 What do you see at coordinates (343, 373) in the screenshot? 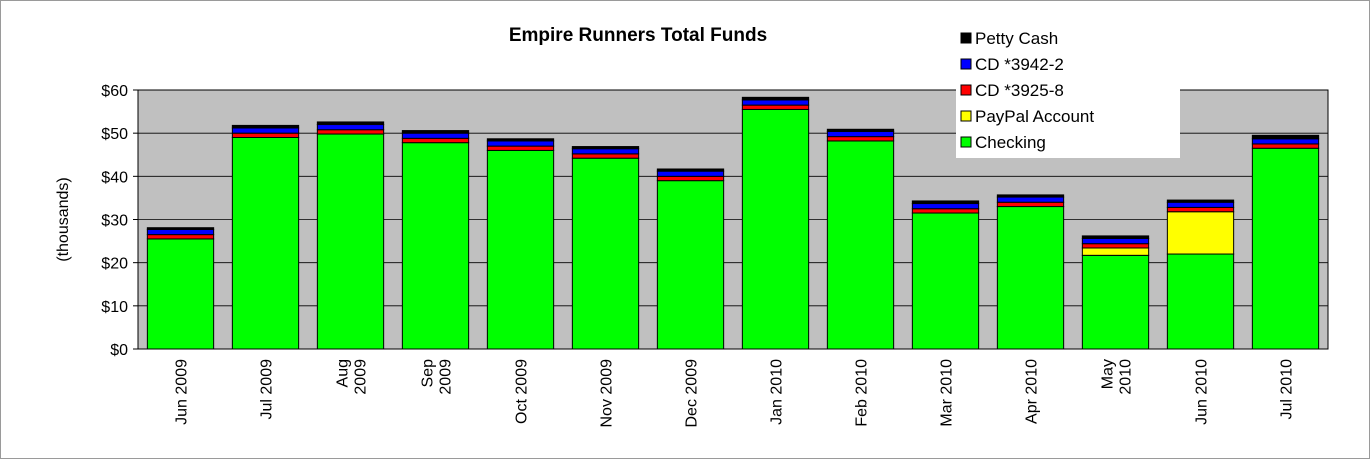
I see `x-tick-label: Aug` at bounding box center [343, 373].